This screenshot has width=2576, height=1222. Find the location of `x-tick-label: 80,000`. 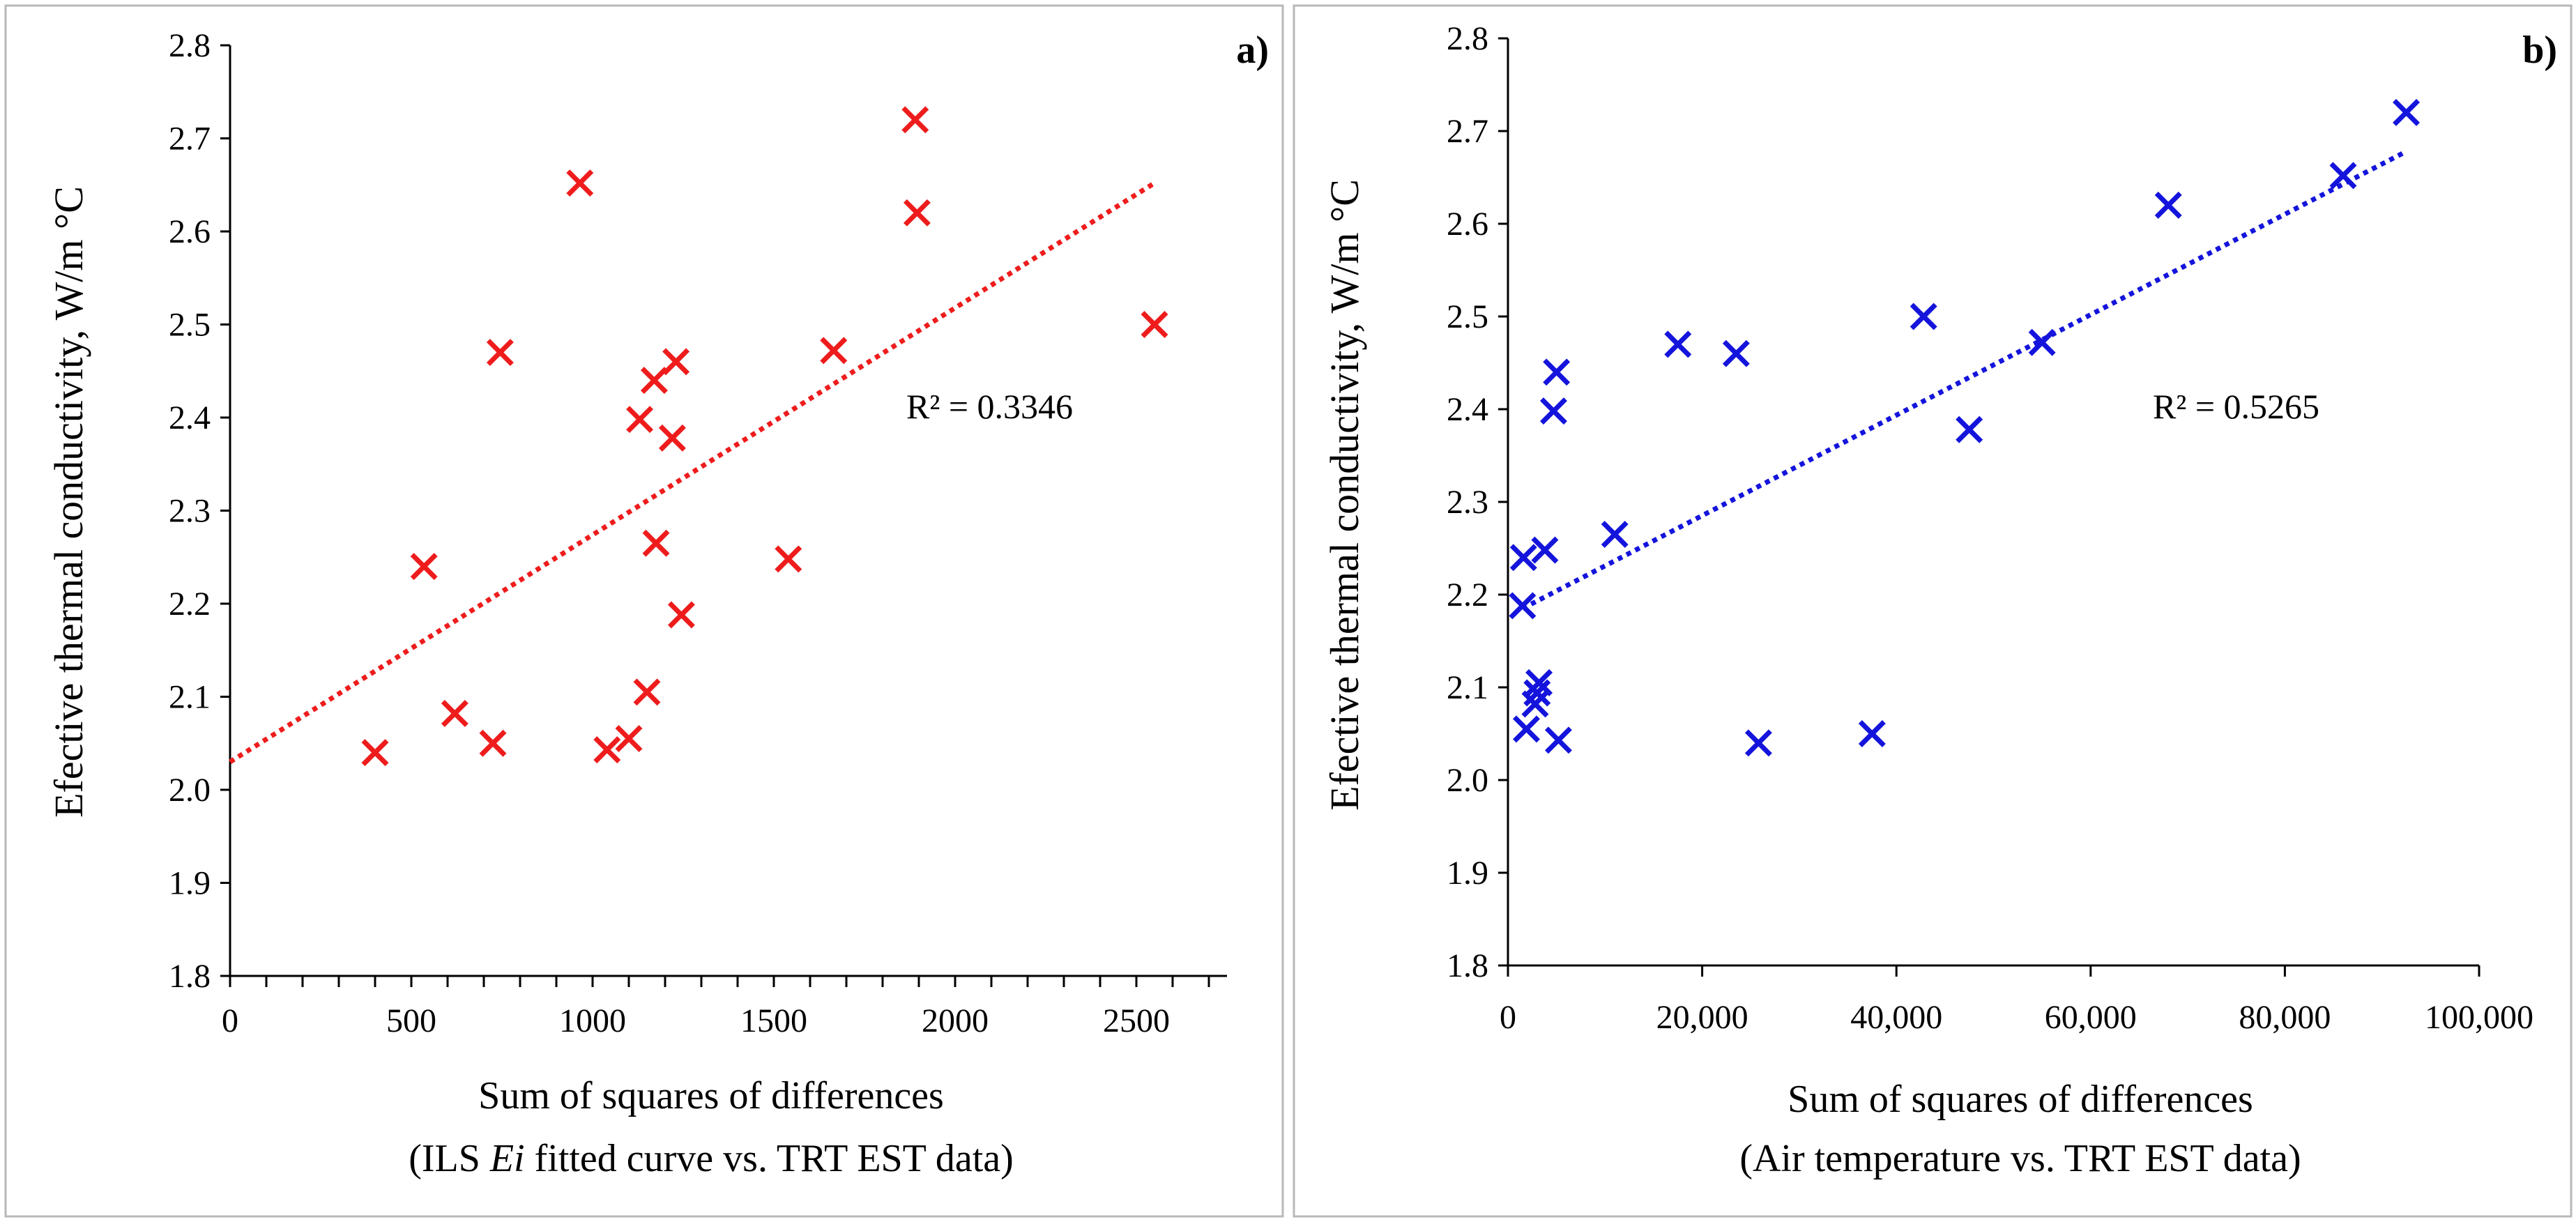

x-tick-label: 80,000 is located at coordinates (2285, 1017).